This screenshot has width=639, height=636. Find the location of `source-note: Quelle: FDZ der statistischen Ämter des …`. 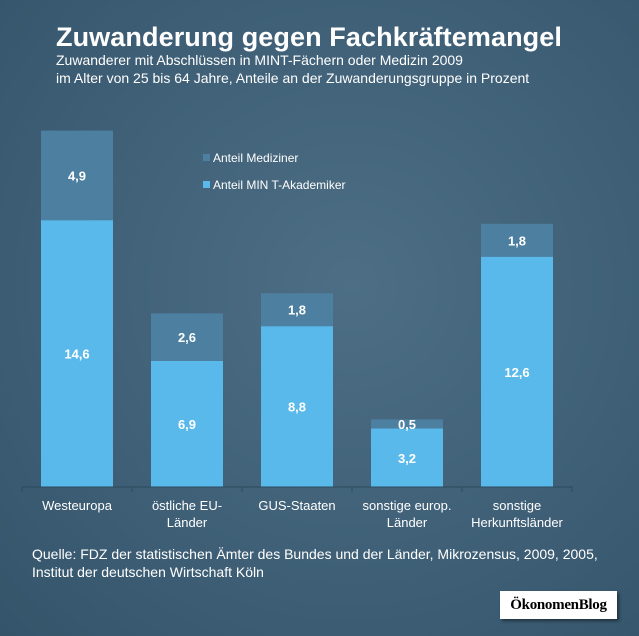

source-note: Quelle: FDZ der statistischen Ämter des … is located at coordinates (315, 563).